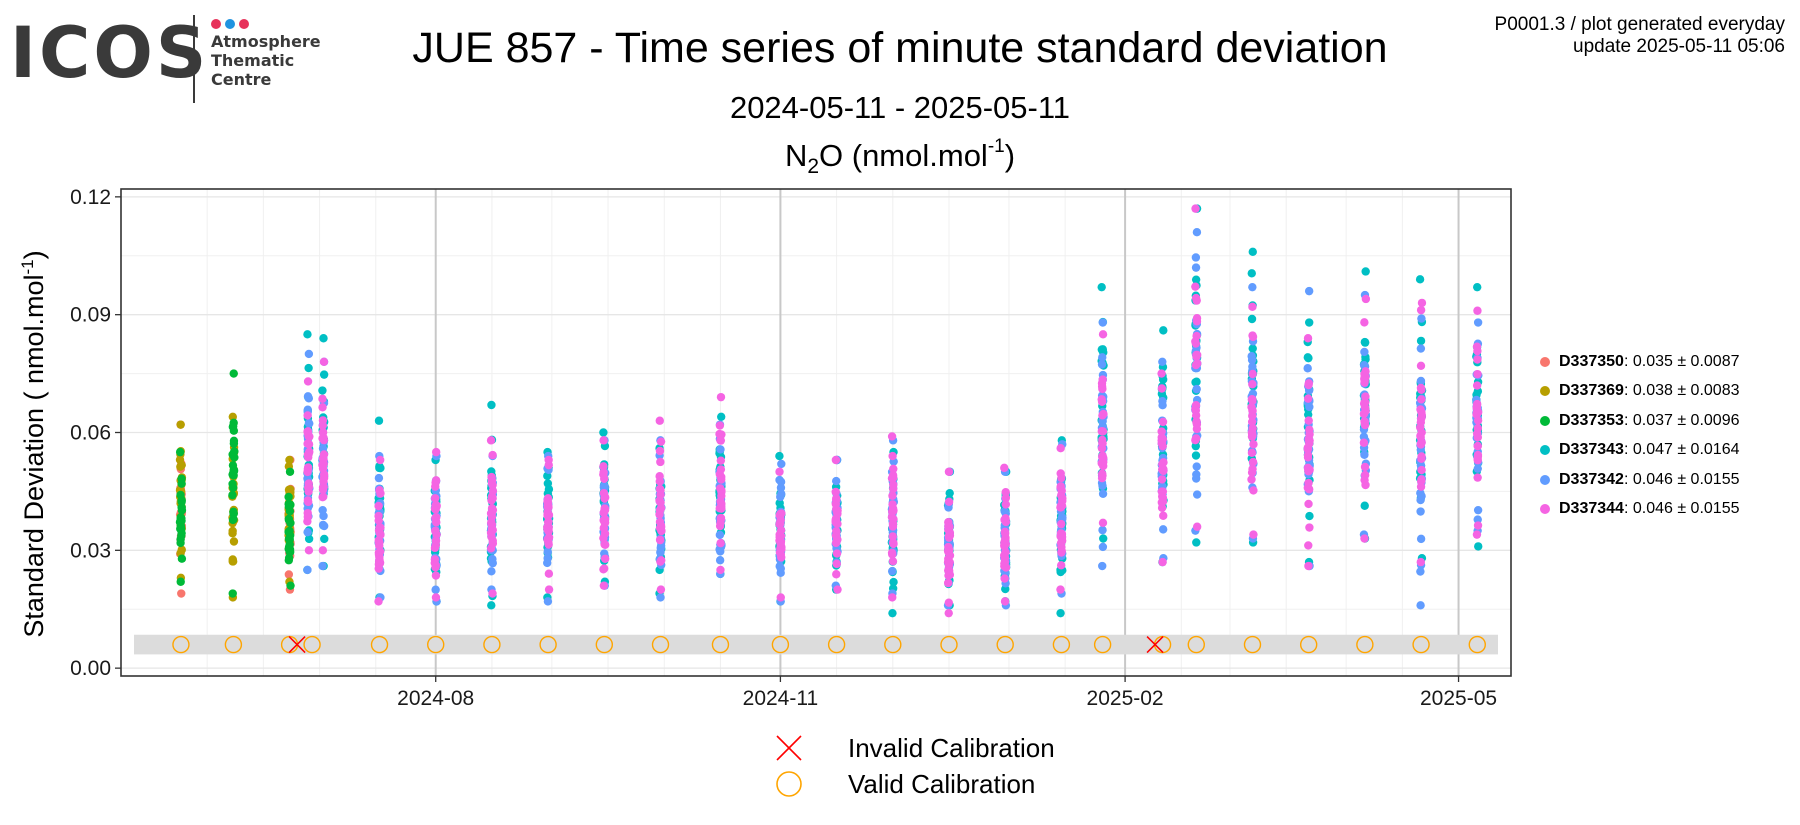 The width and height of the screenshot is (1800, 825). Describe the element at coordinates (1681, 509) in the screenshot. I see `legend-series-stats: : 0.046 ± 0.0155` at that location.